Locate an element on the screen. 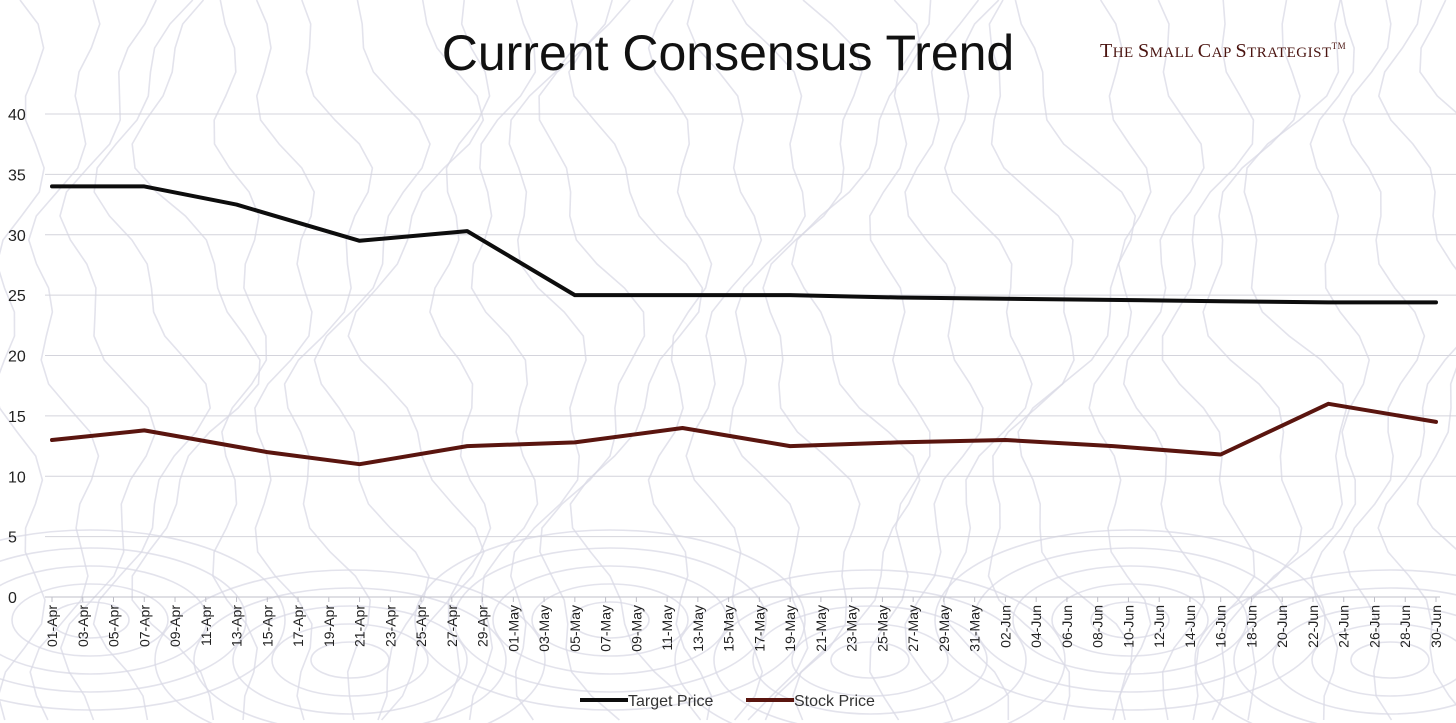 The width and height of the screenshot is (1456, 723). y-tick-label: 25 is located at coordinates (17, 296).